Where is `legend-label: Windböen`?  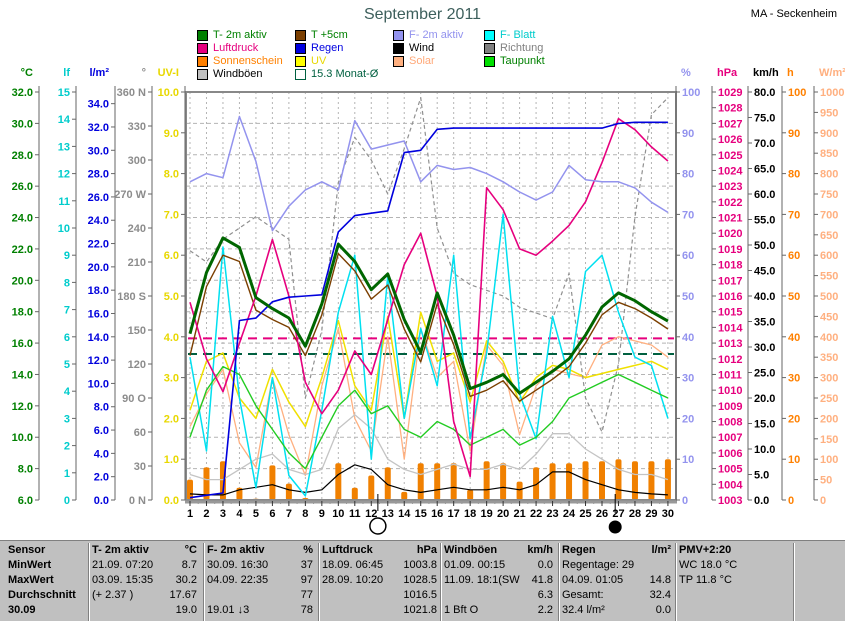 legend-label: Windböen is located at coordinates (238, 74).